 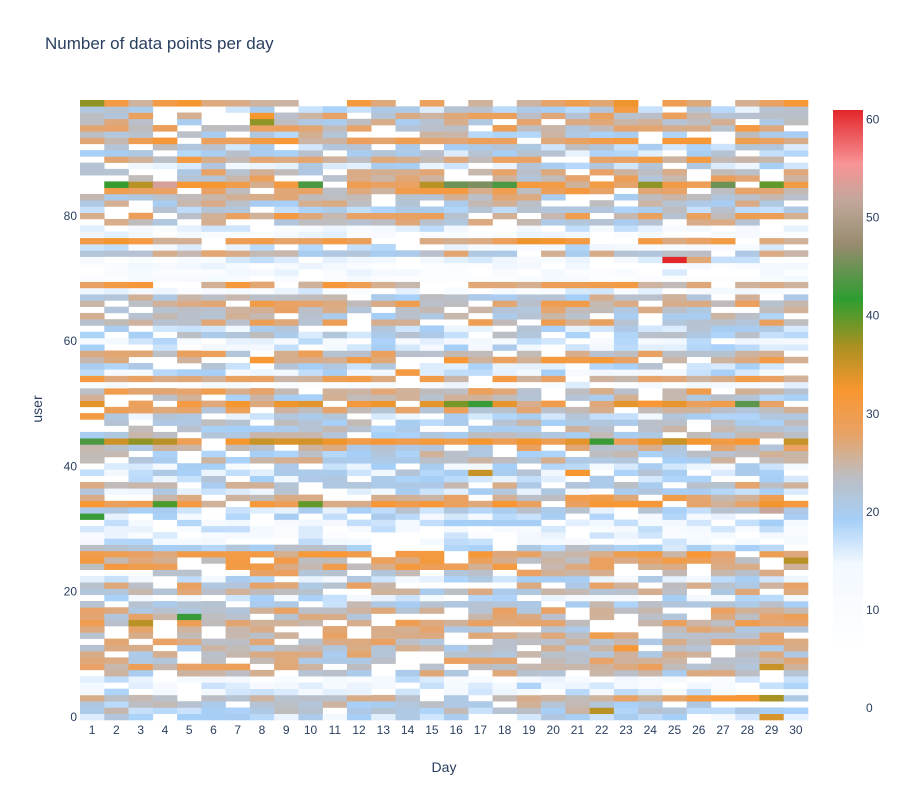 I want to click on colorbar-tick-label: 30, so click(x=873, y=414).